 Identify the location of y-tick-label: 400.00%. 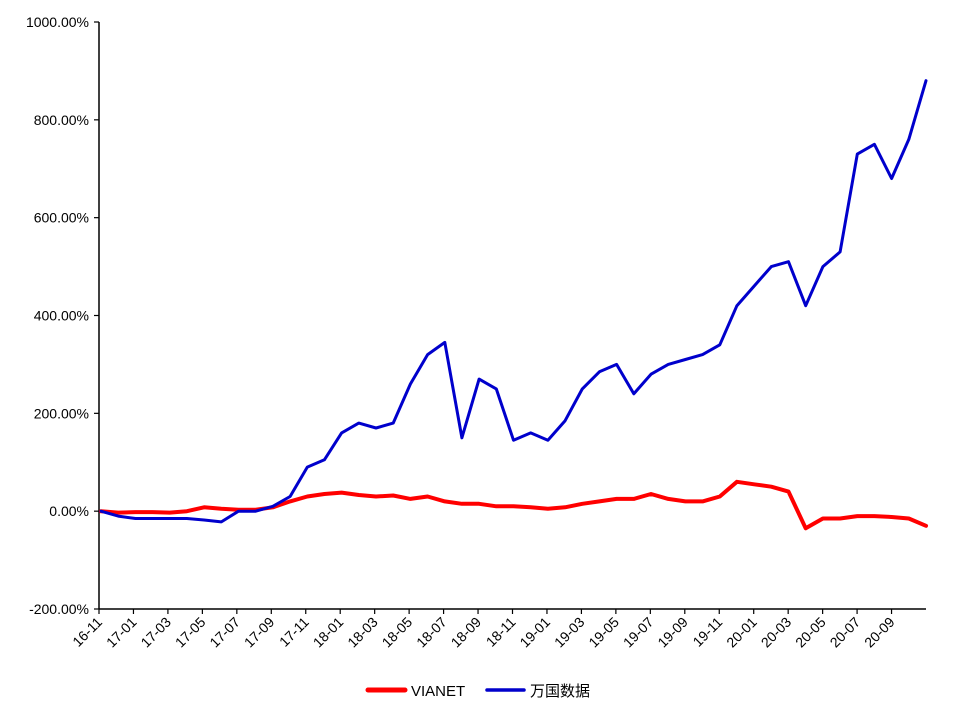
(61, 316).